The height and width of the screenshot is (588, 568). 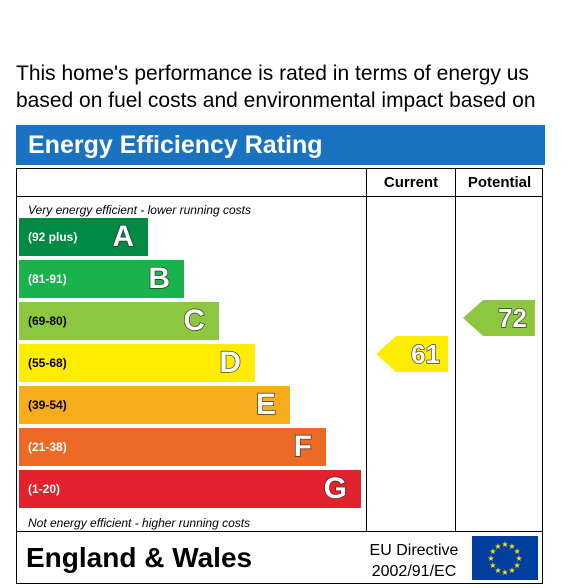 I want to click on band-range-label: (69-80), so click(x=47, y=321).